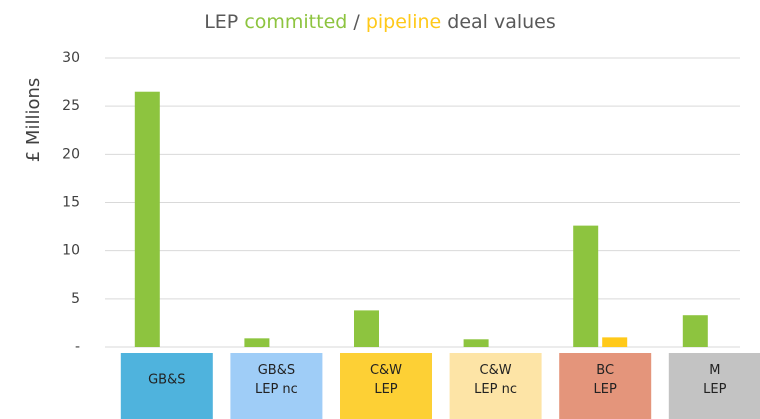  I want to click on x-tick-label: M, so click(714, 370).